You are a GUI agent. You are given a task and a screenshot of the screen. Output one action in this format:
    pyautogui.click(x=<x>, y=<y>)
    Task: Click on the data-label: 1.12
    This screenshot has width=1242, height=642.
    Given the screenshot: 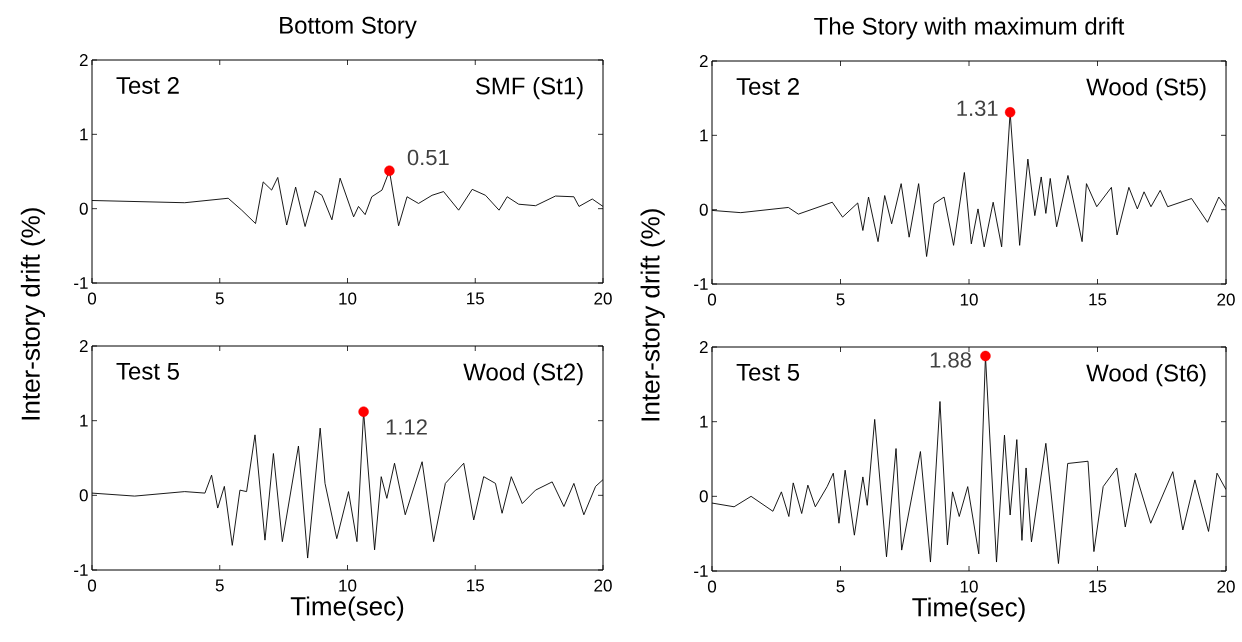 What is the action you would take?
    pyautogui.click(x=406, y=427)
    